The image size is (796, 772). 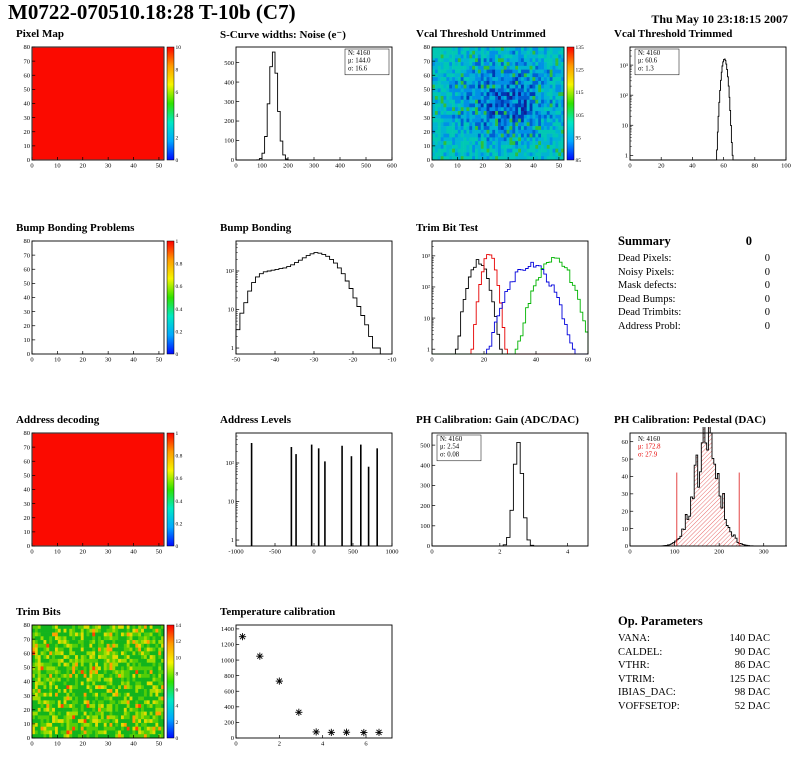 What do you see at coordinates (279, 744) in the screenshot?
I see `svg-text: 2` at bounding box center [279, 744].